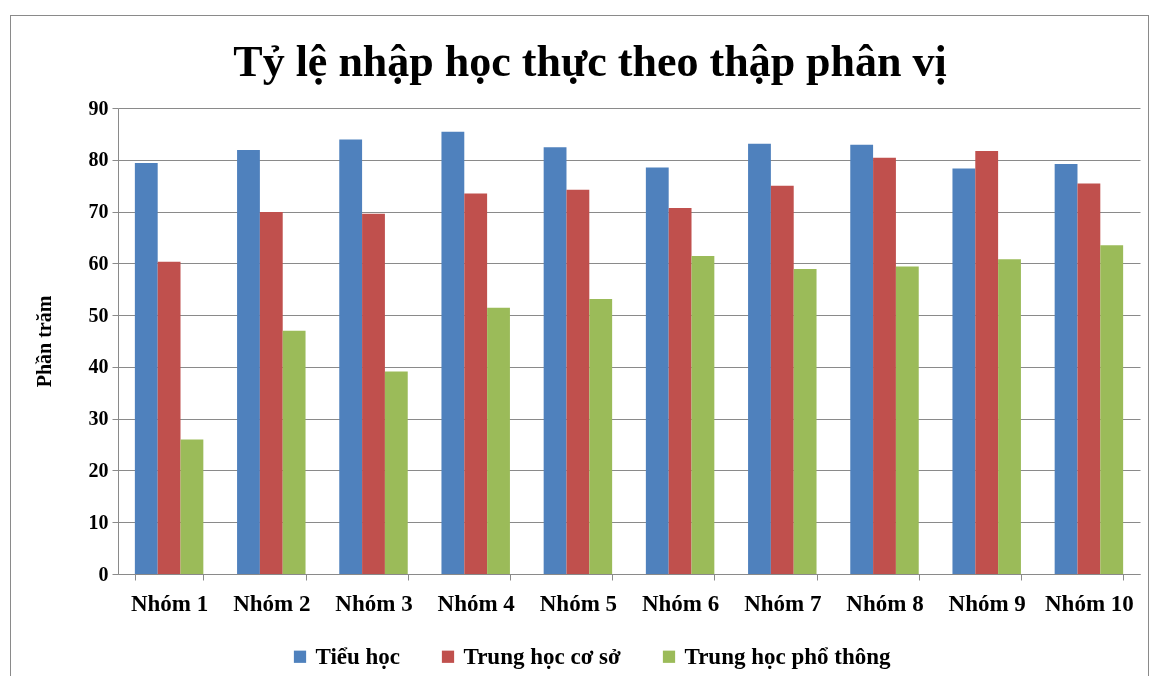 This screenshot has height=676, width=1154. I want to click on x-tick-label: Nhóm 3, so click(374, 603).